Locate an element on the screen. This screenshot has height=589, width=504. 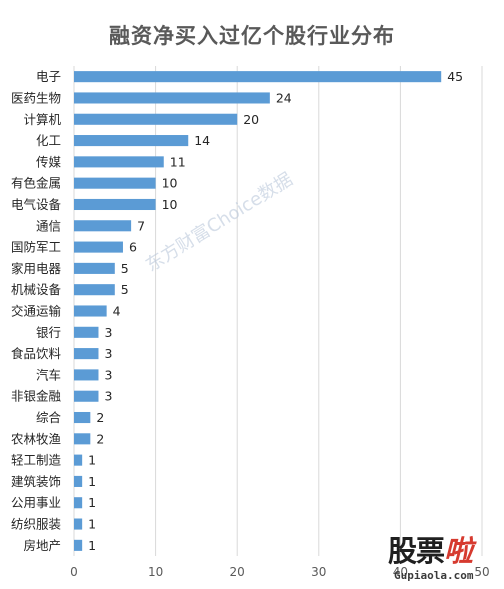
category-label: 轻工制造 is located at coordinates (36, 460).